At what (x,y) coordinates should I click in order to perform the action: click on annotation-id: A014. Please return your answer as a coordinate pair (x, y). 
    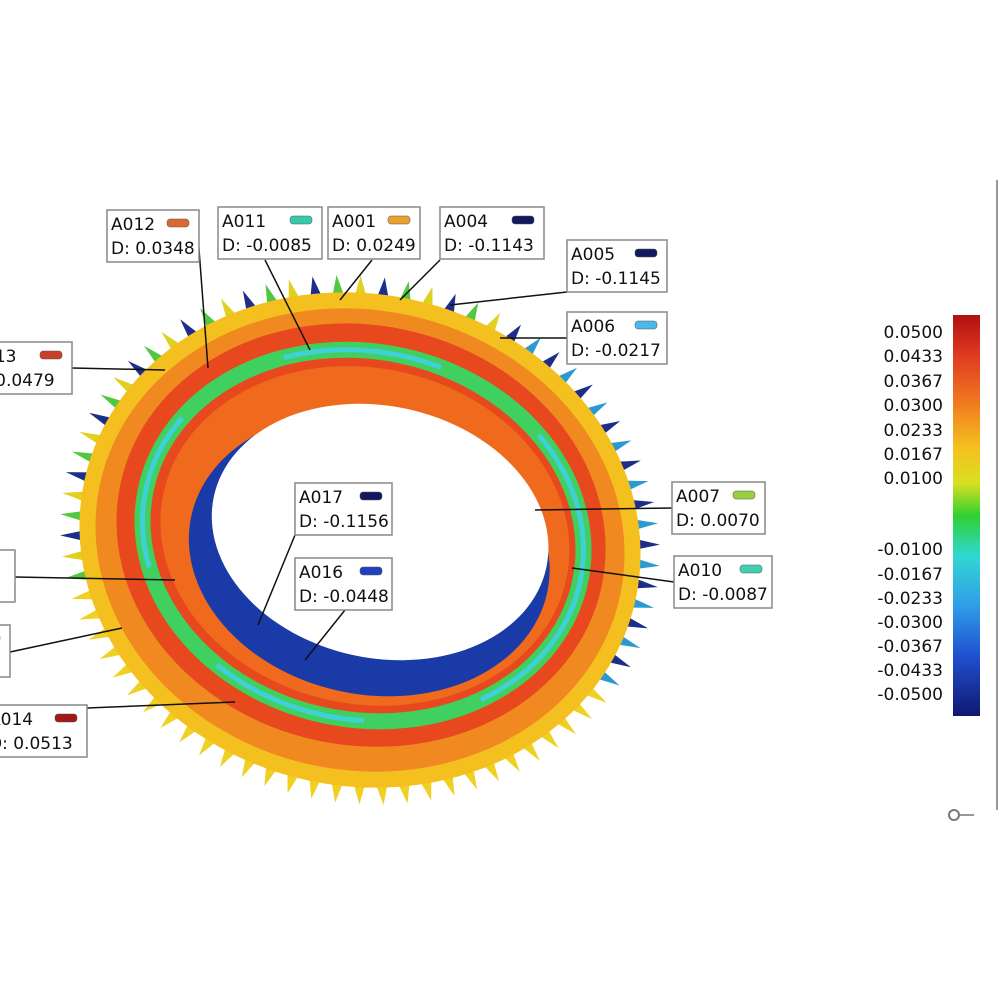
    Looking at the image, I should click on (16, 720).